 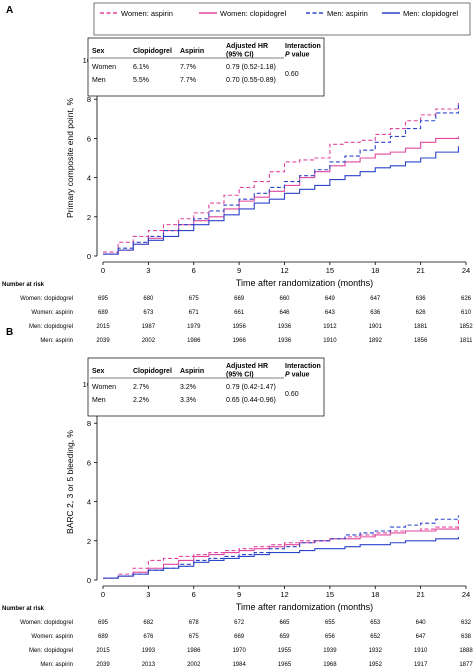 I want to click on risk-value: 649, so click(x=330, y=299).